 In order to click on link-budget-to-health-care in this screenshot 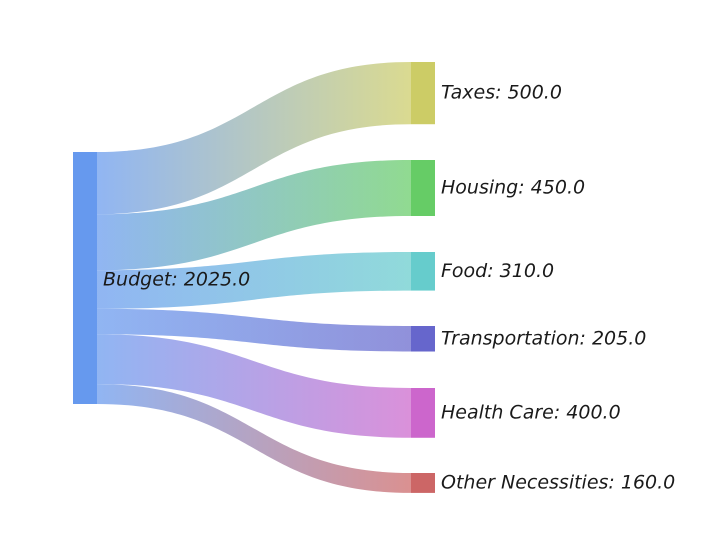, I will do `click(254, 386)`.